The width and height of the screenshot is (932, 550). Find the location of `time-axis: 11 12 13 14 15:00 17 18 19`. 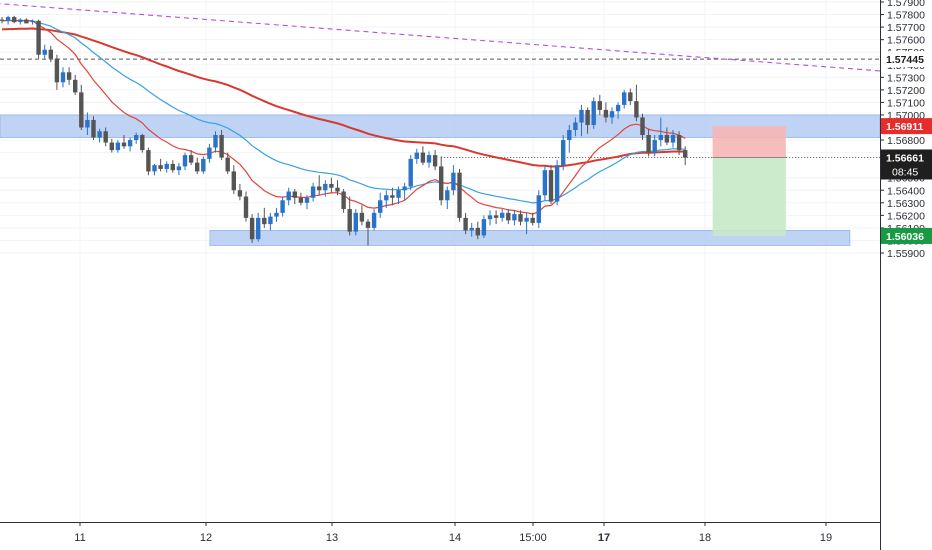

time-axis: 11 12 13 14 15:00 17 18 19 is located at coordinates (440, 536).